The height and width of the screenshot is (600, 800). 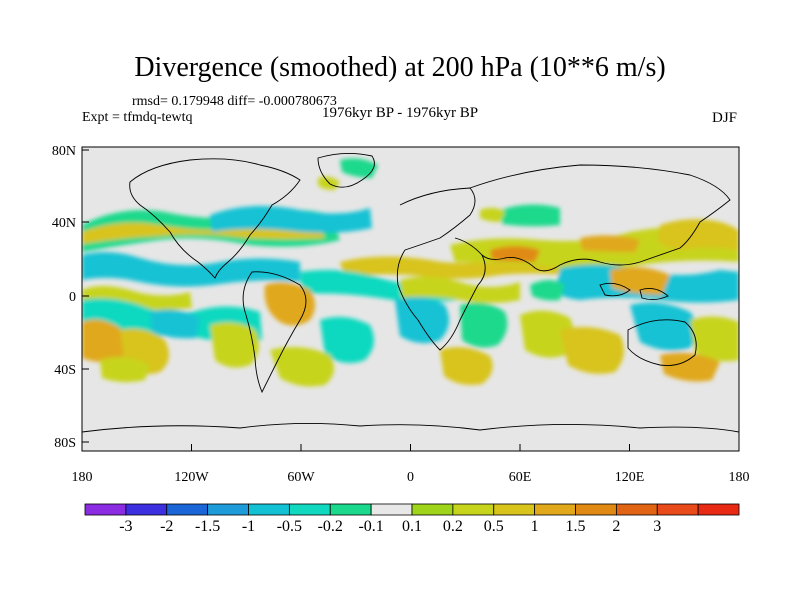 I want to click on lon-label: 60W, so click(x=301, y=477).